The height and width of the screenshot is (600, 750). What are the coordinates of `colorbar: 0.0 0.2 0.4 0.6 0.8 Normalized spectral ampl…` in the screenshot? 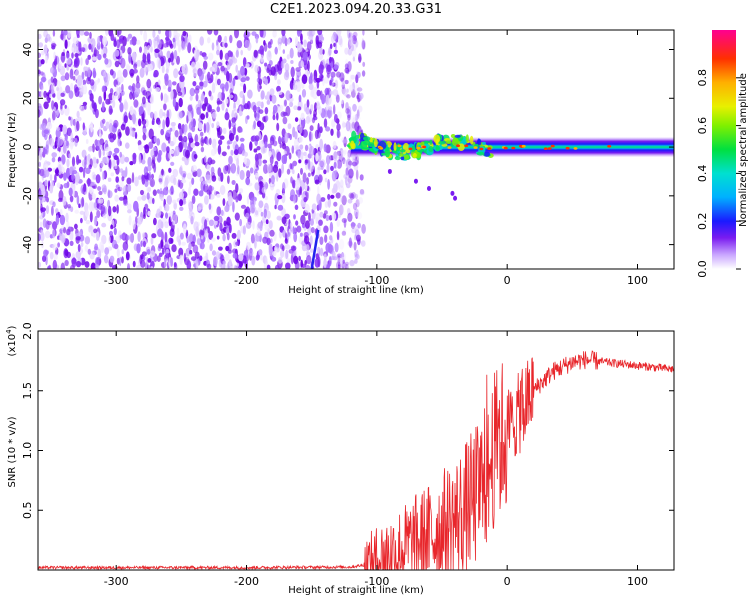 It's located at (722, 154).